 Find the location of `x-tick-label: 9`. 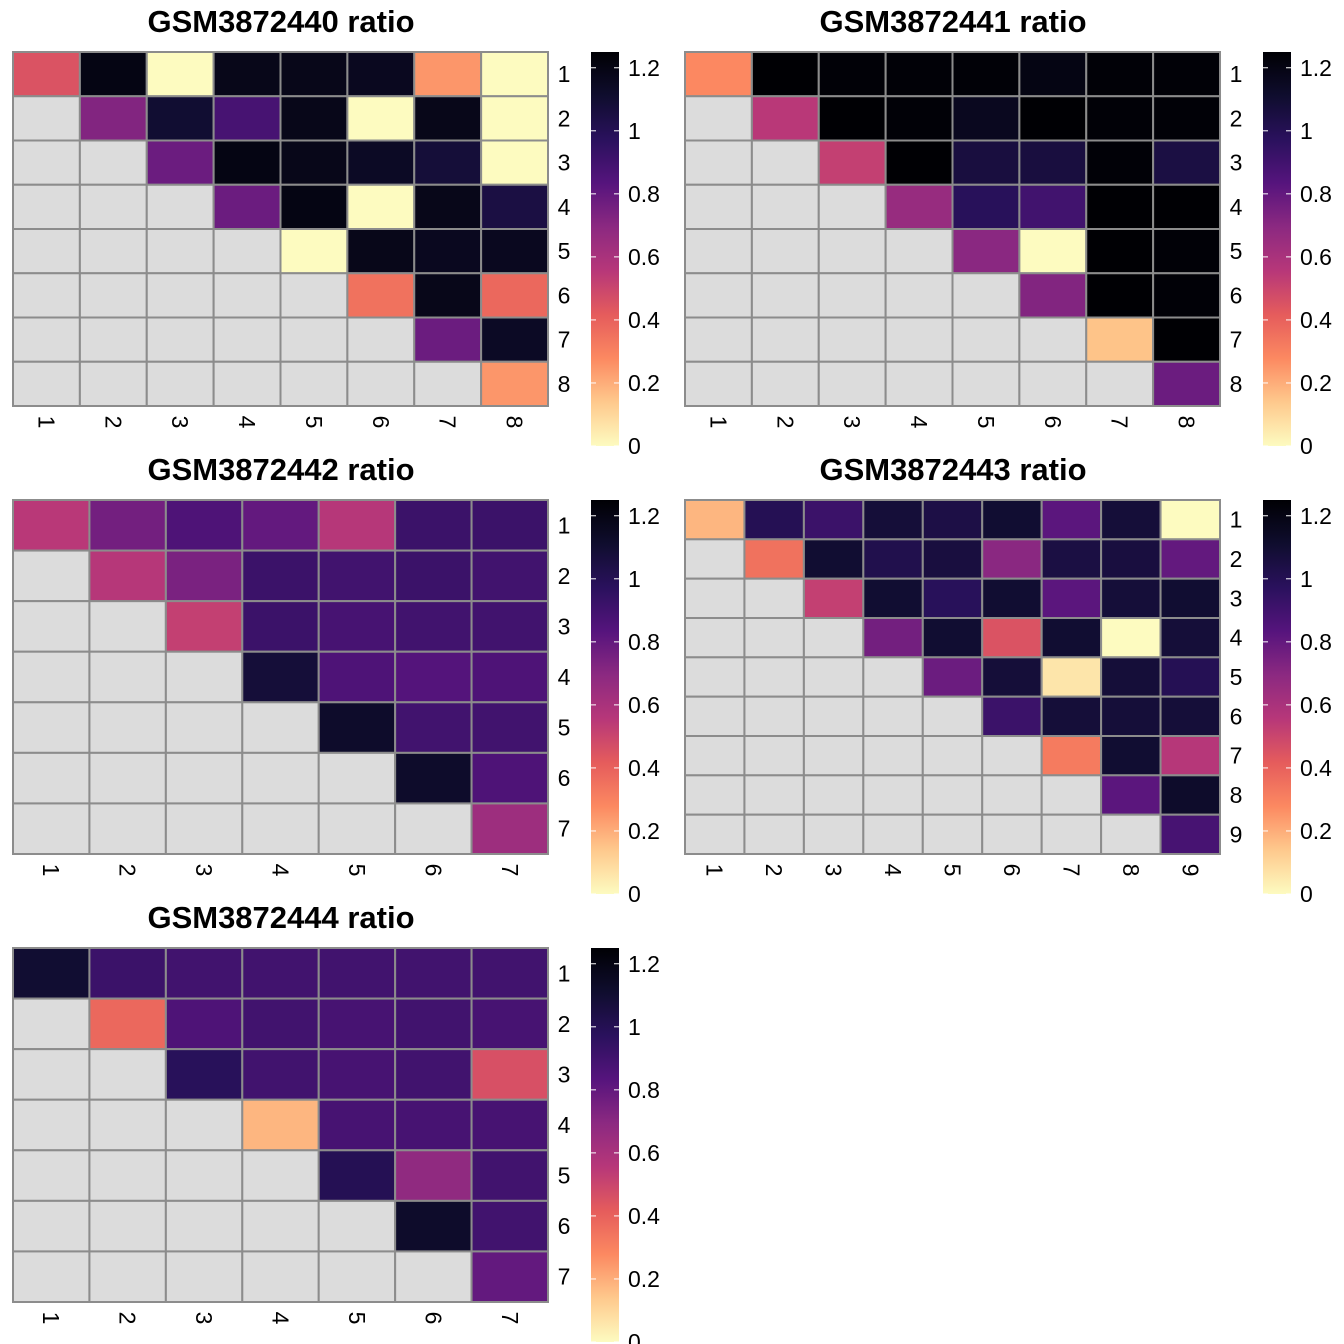

x-tick-label: 9 is located at coordinates (1190, 870).